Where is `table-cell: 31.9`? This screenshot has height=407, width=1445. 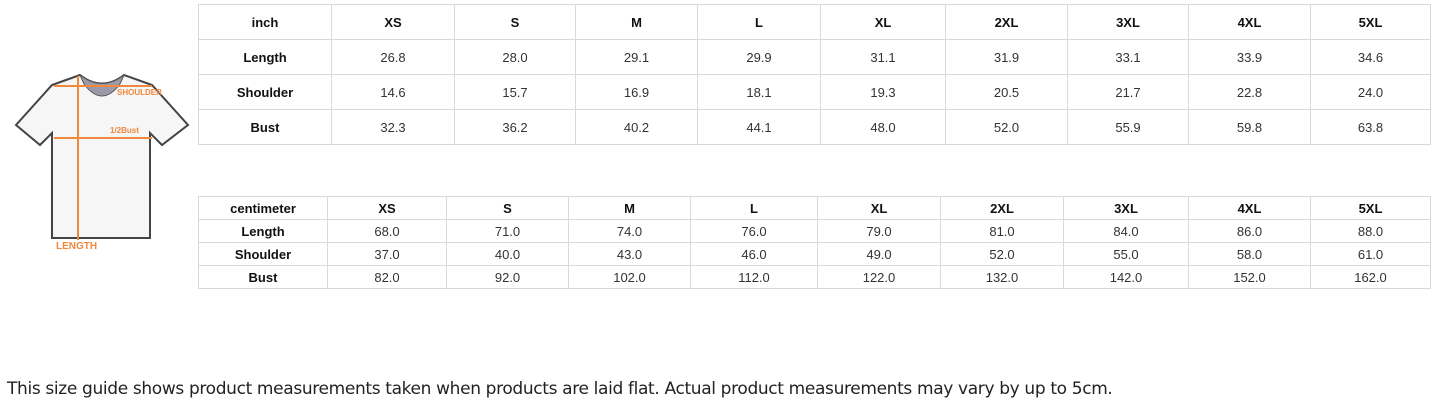 table-cell: 31.9 is located at coordinates (1006, 57).